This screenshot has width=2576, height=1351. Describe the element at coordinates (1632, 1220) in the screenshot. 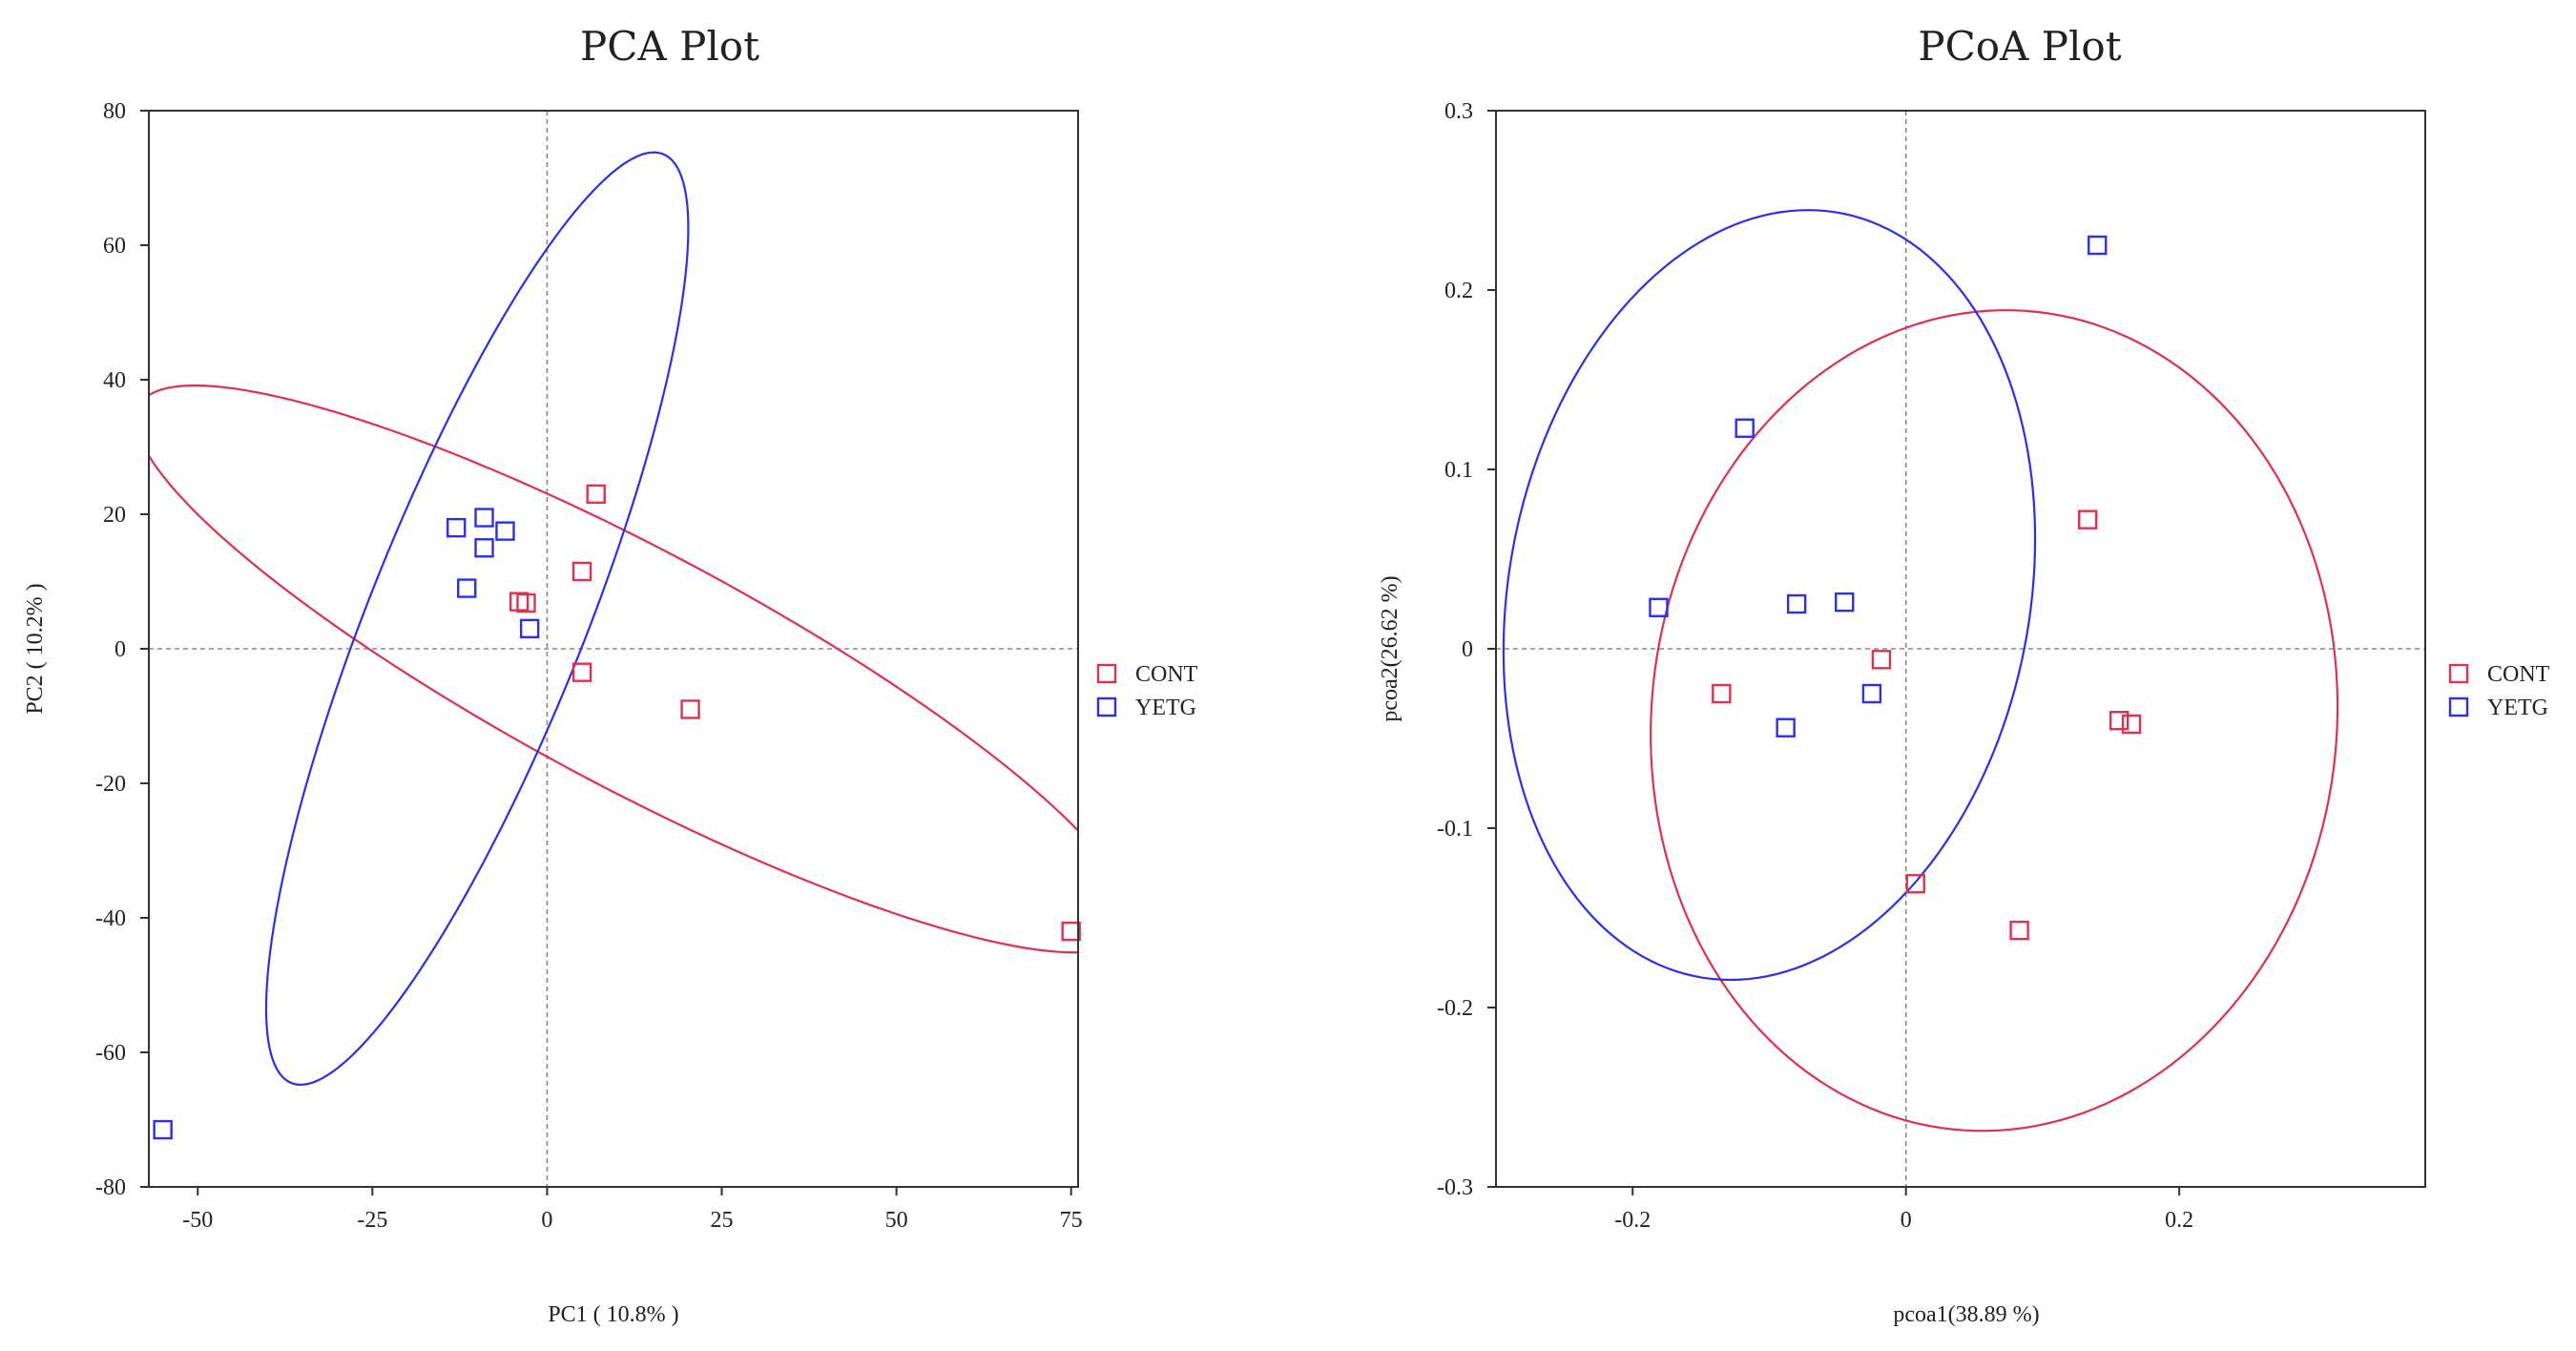

I see `x-tick-label: -0.2` at that location.